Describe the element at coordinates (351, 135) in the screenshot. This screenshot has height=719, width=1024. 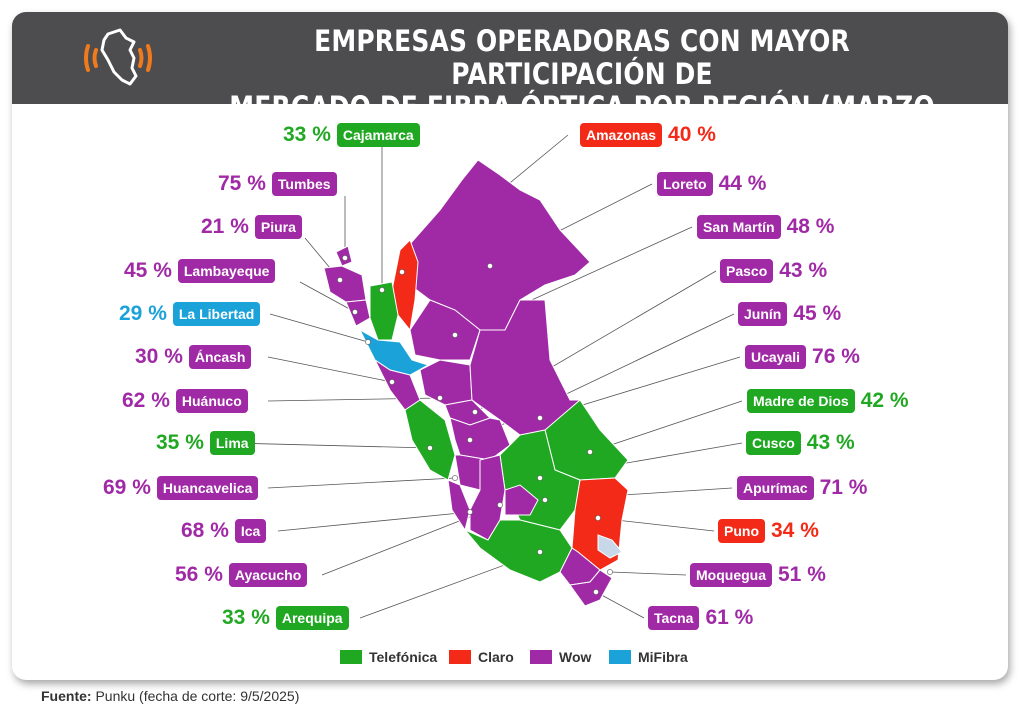
I see `label-cajamarca: 33 % Cajamarca` at that location.